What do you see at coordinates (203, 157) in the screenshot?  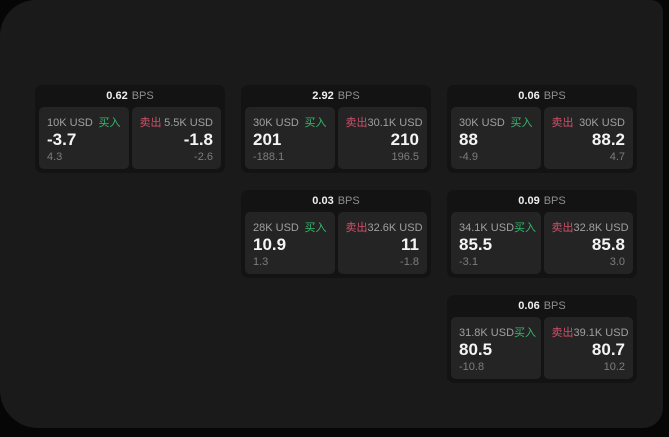 I see `sell-delta: -2.6` at bounding box center [203, 157].